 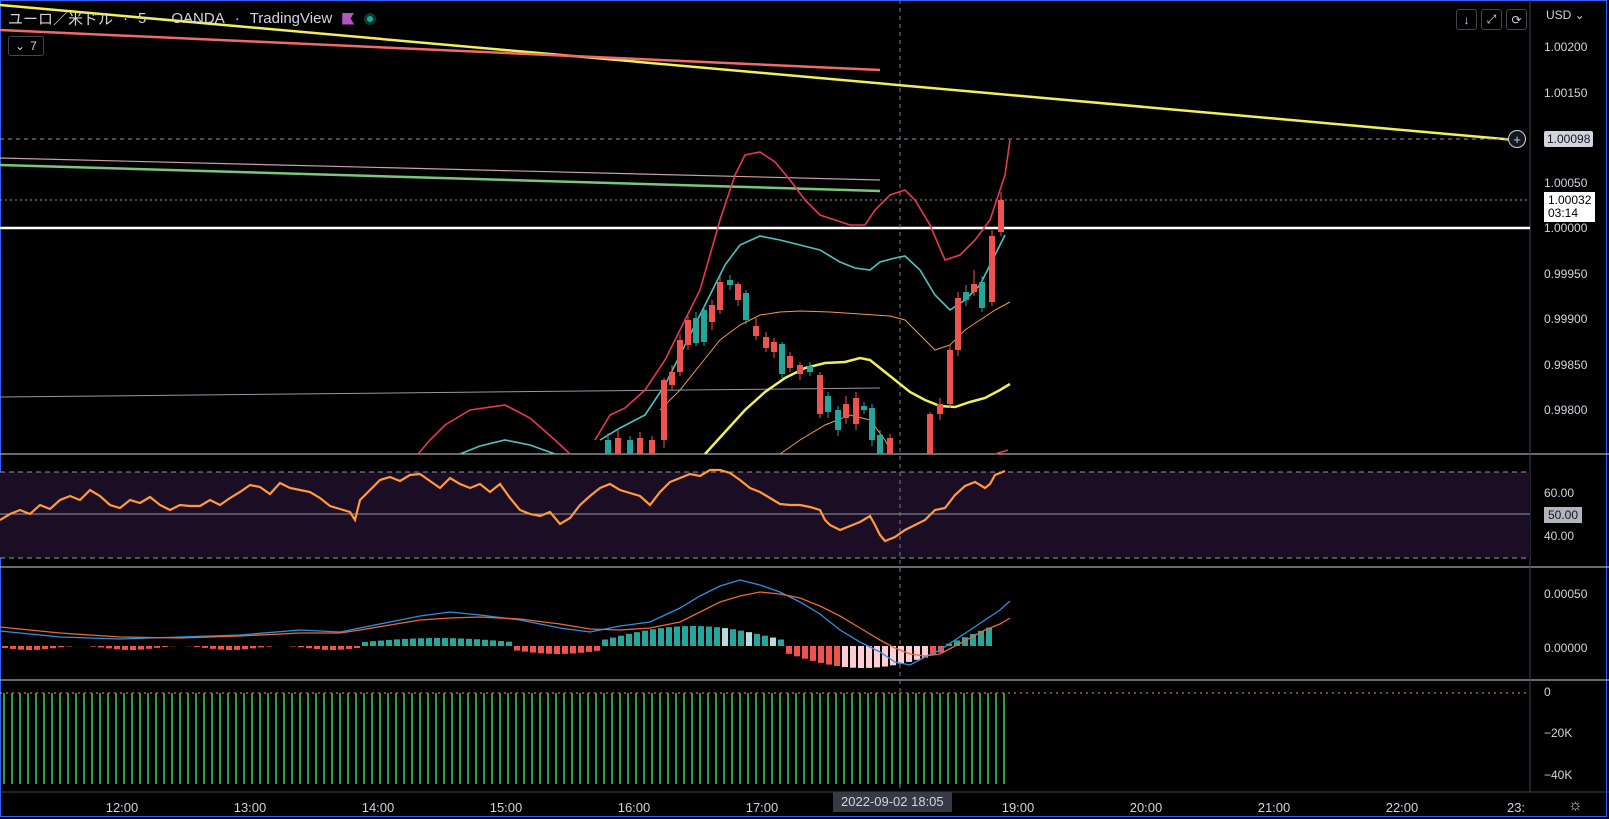 I want to click on trendline-pink, so click(x=440, y=169).